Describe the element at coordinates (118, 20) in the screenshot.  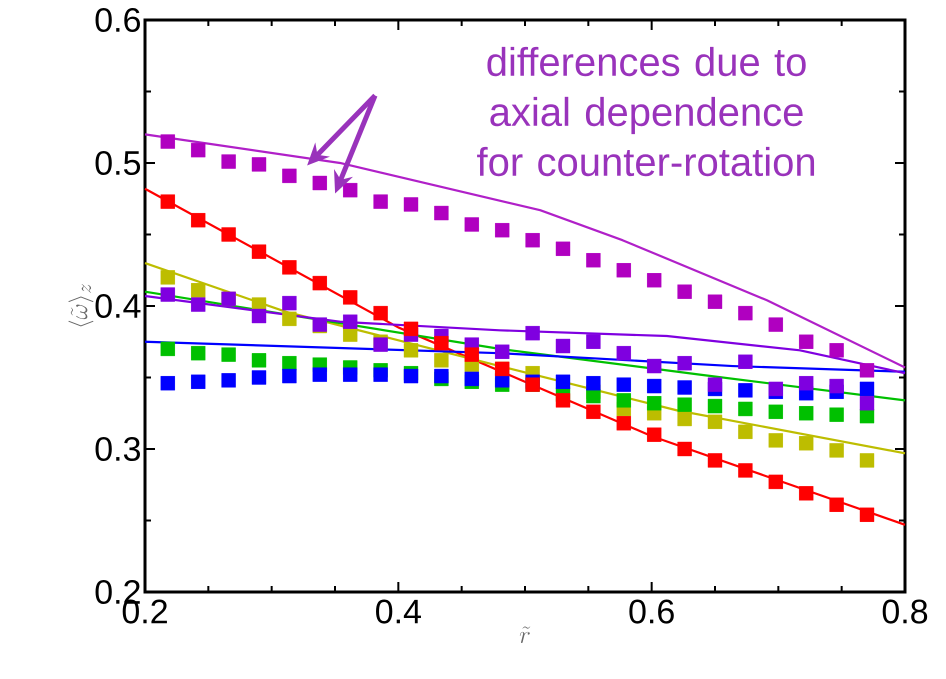
I see `y-tick-label: 0.6` at that location.